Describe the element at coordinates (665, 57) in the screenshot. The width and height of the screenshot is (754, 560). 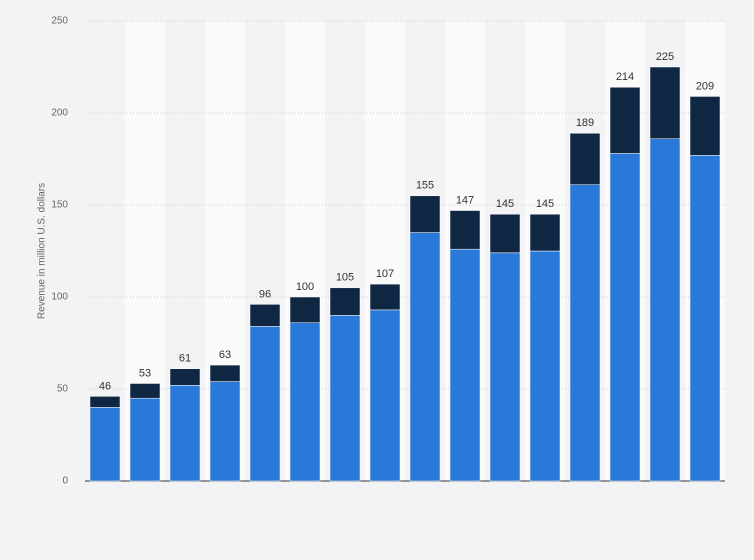
I see `total-label: 225` at that location.